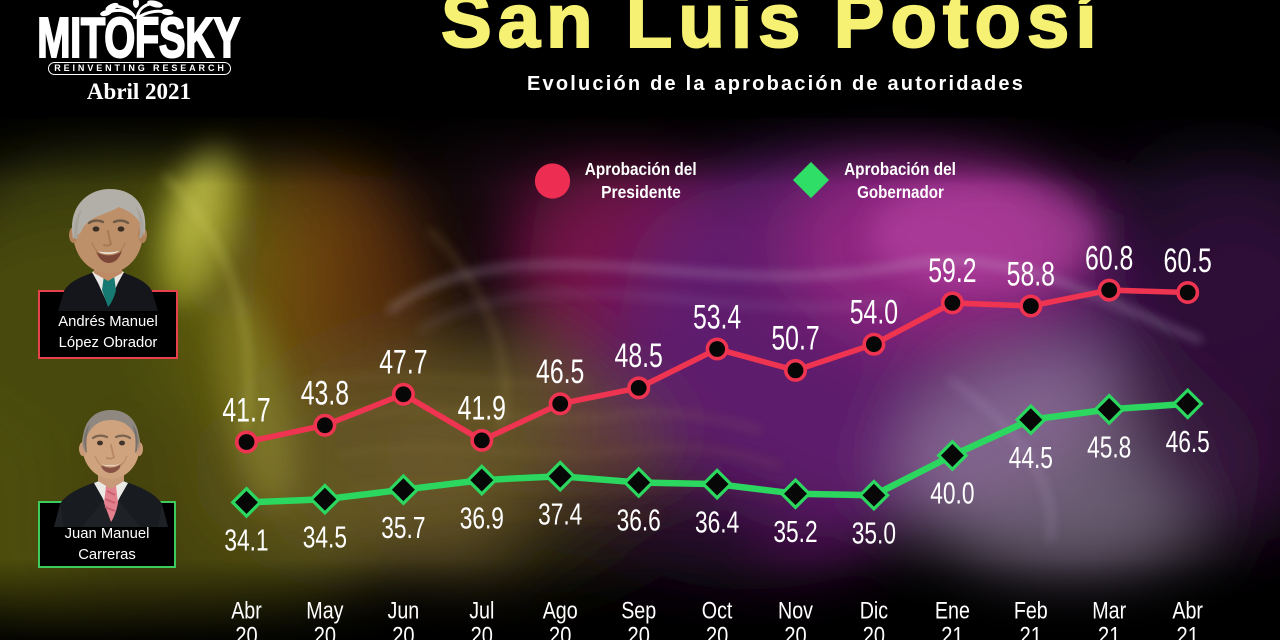  Describe the element at coordinates (874, 611) in the screenshot. I see `svg-text: Dic` at that location.